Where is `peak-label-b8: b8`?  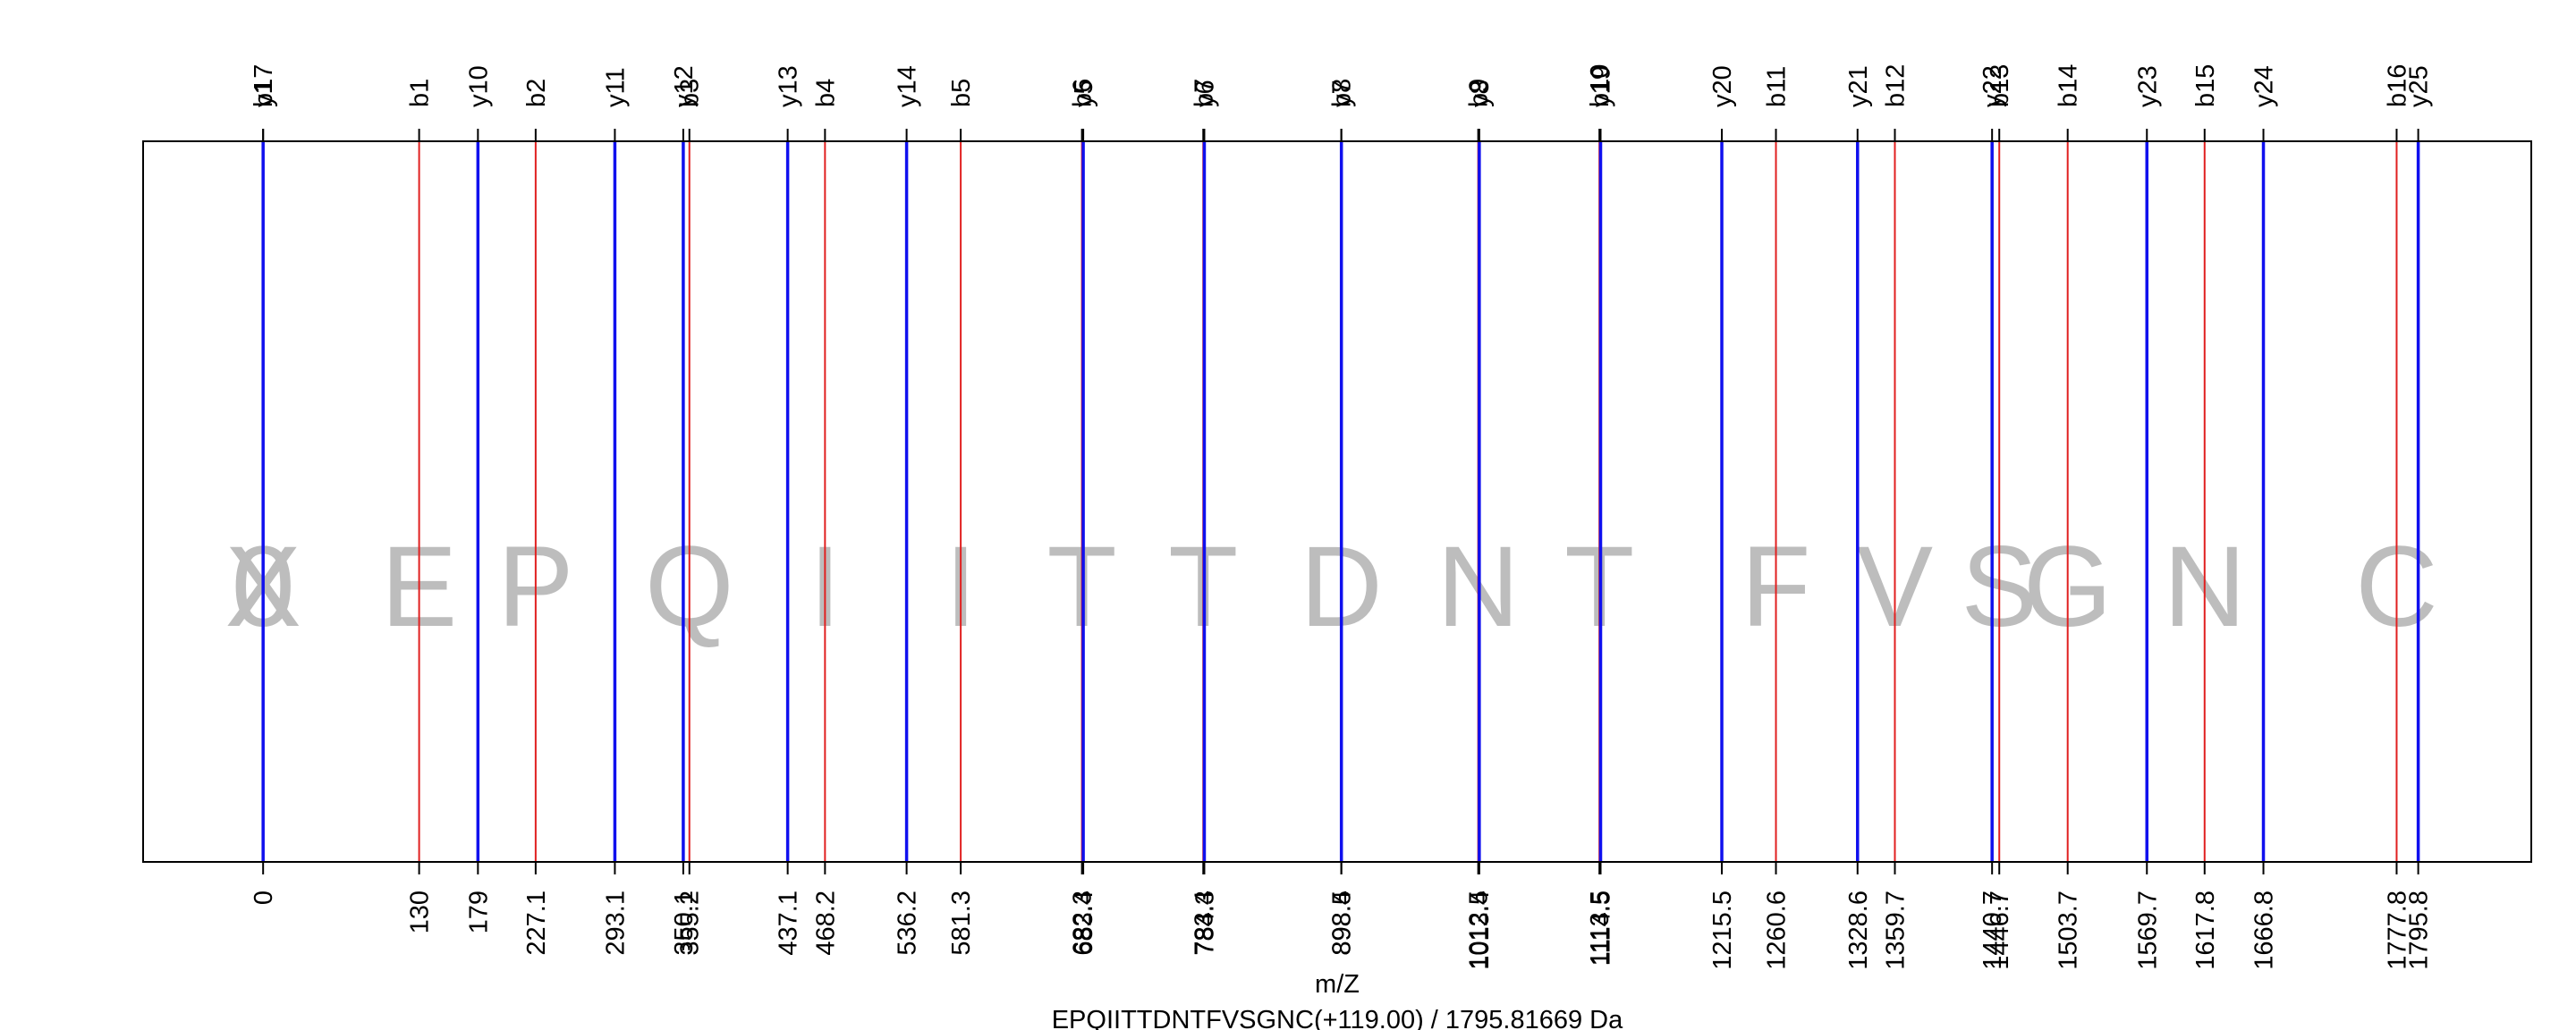 peak-label-b8: b8 is located at coordinates (1342, 93).